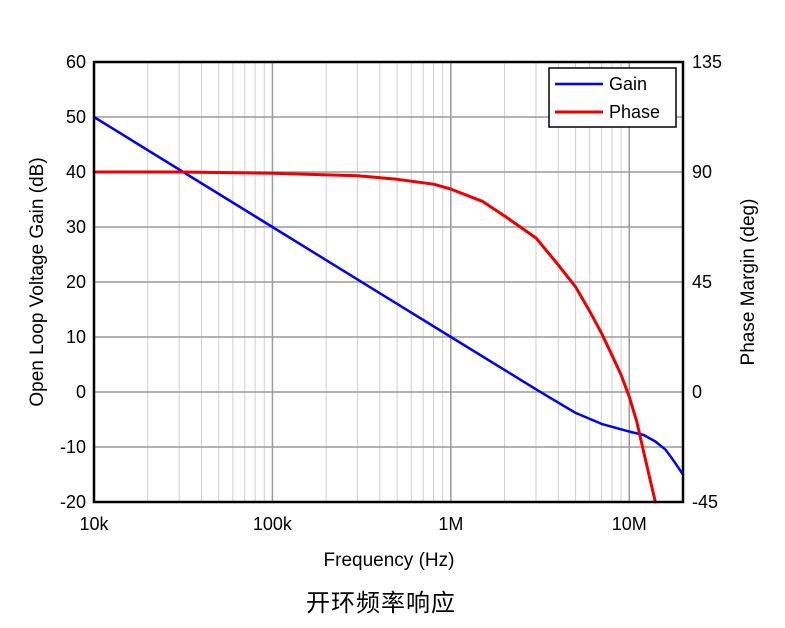  I want to click on x-tick-label: 100k, so click(273, 524).